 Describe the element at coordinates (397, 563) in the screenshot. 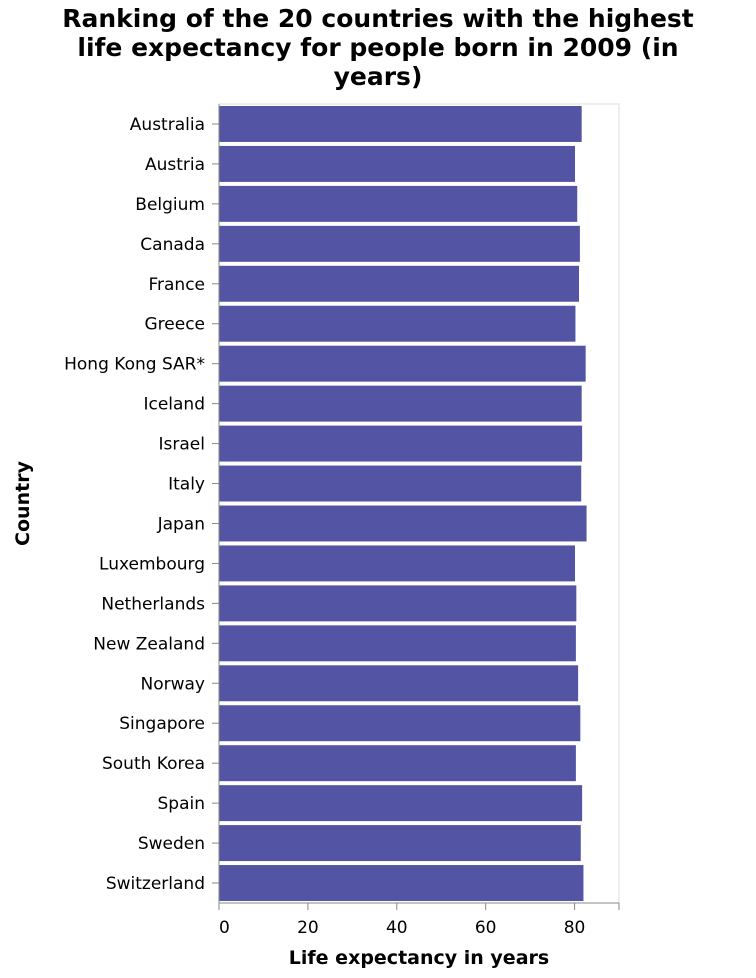

I see `bar-luxembourg` at that location.